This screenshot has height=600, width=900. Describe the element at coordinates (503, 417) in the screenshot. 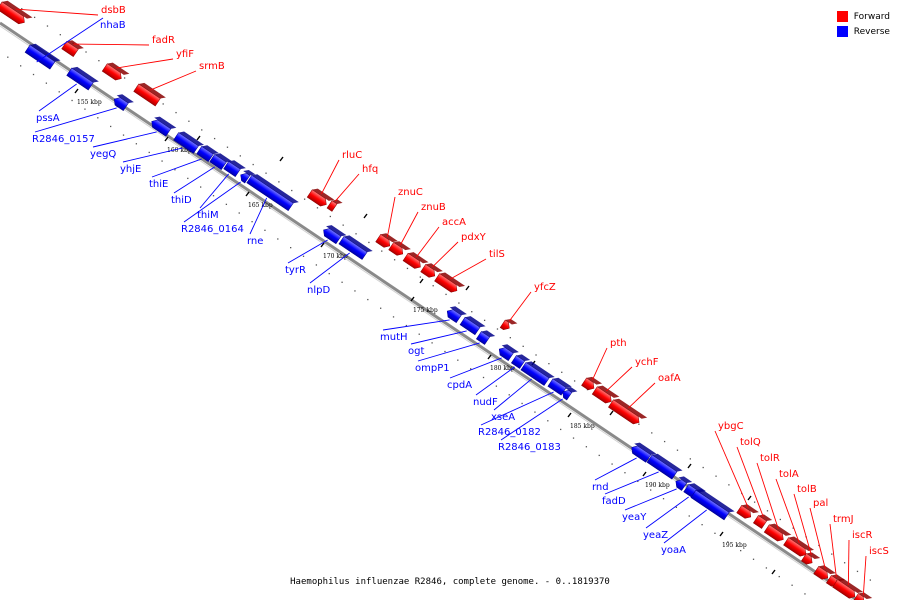

I see `gene-label: xseA` at that location.